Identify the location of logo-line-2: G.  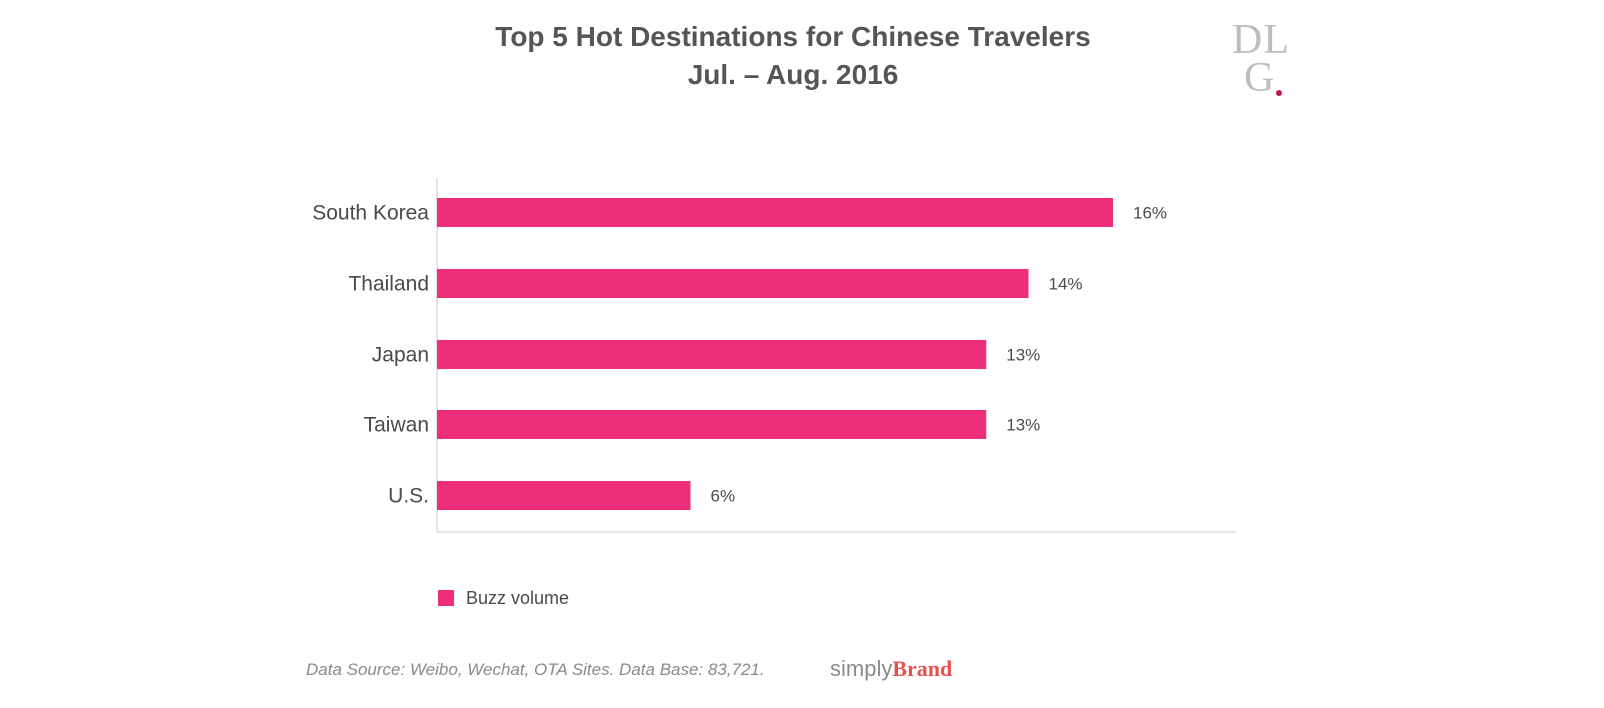
(1259, 78).